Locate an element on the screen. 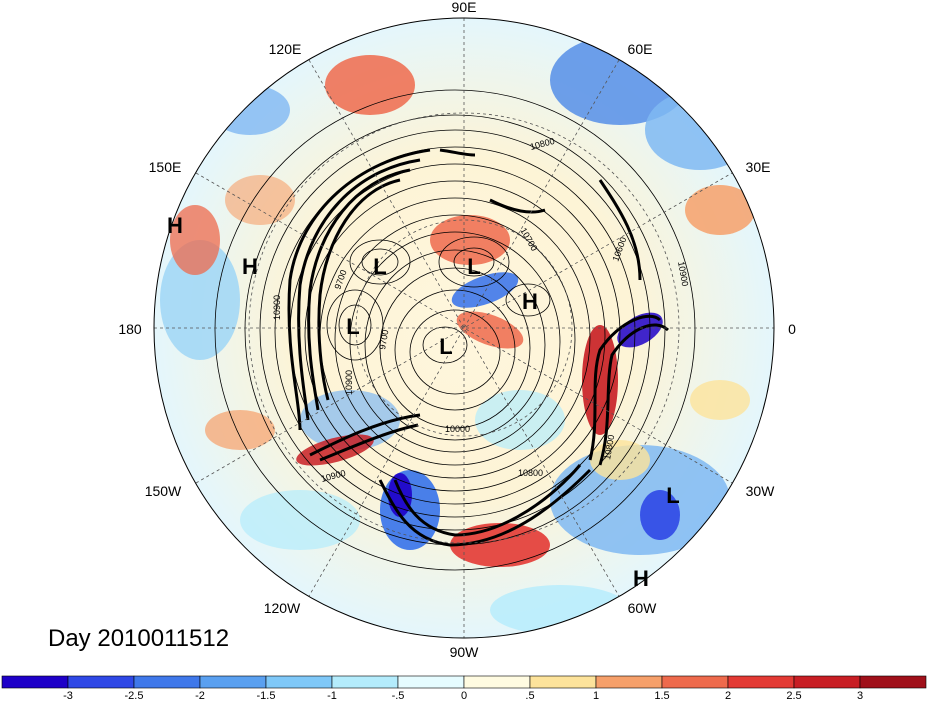 The width and height of the screenshot is (928, 702). colorbar-tick-label: 3 is located at coordinates (860, 696).